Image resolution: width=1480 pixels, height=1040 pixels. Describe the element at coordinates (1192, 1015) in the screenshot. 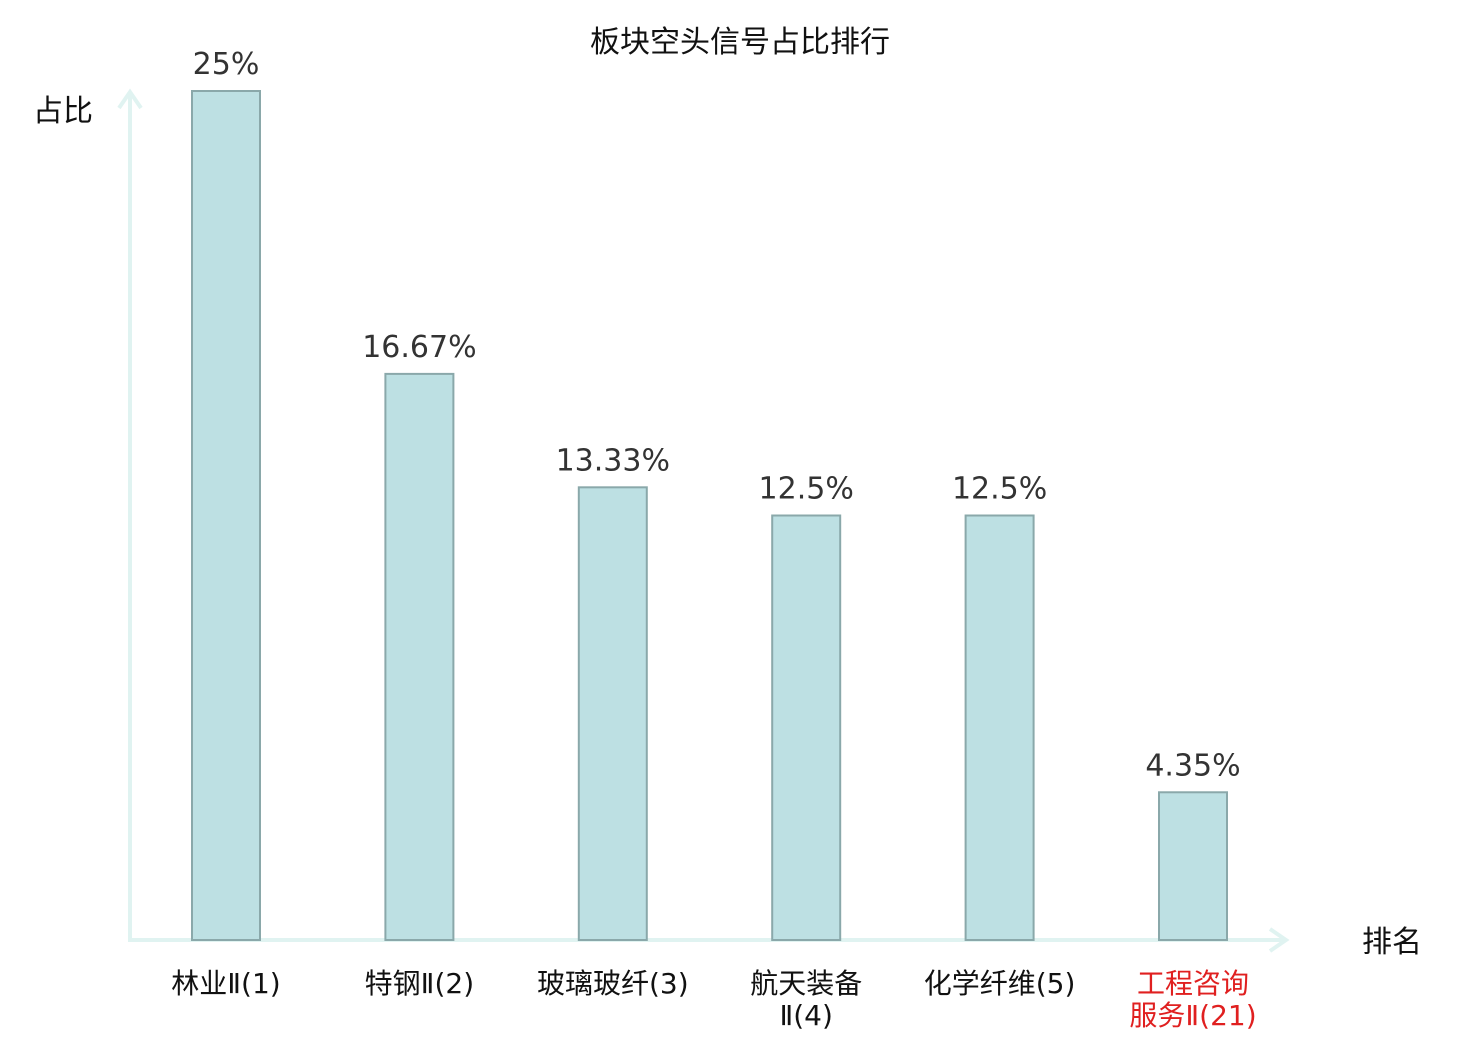

I see `category-label-6-line-2: 服务Ⅱ(21)` at that location.